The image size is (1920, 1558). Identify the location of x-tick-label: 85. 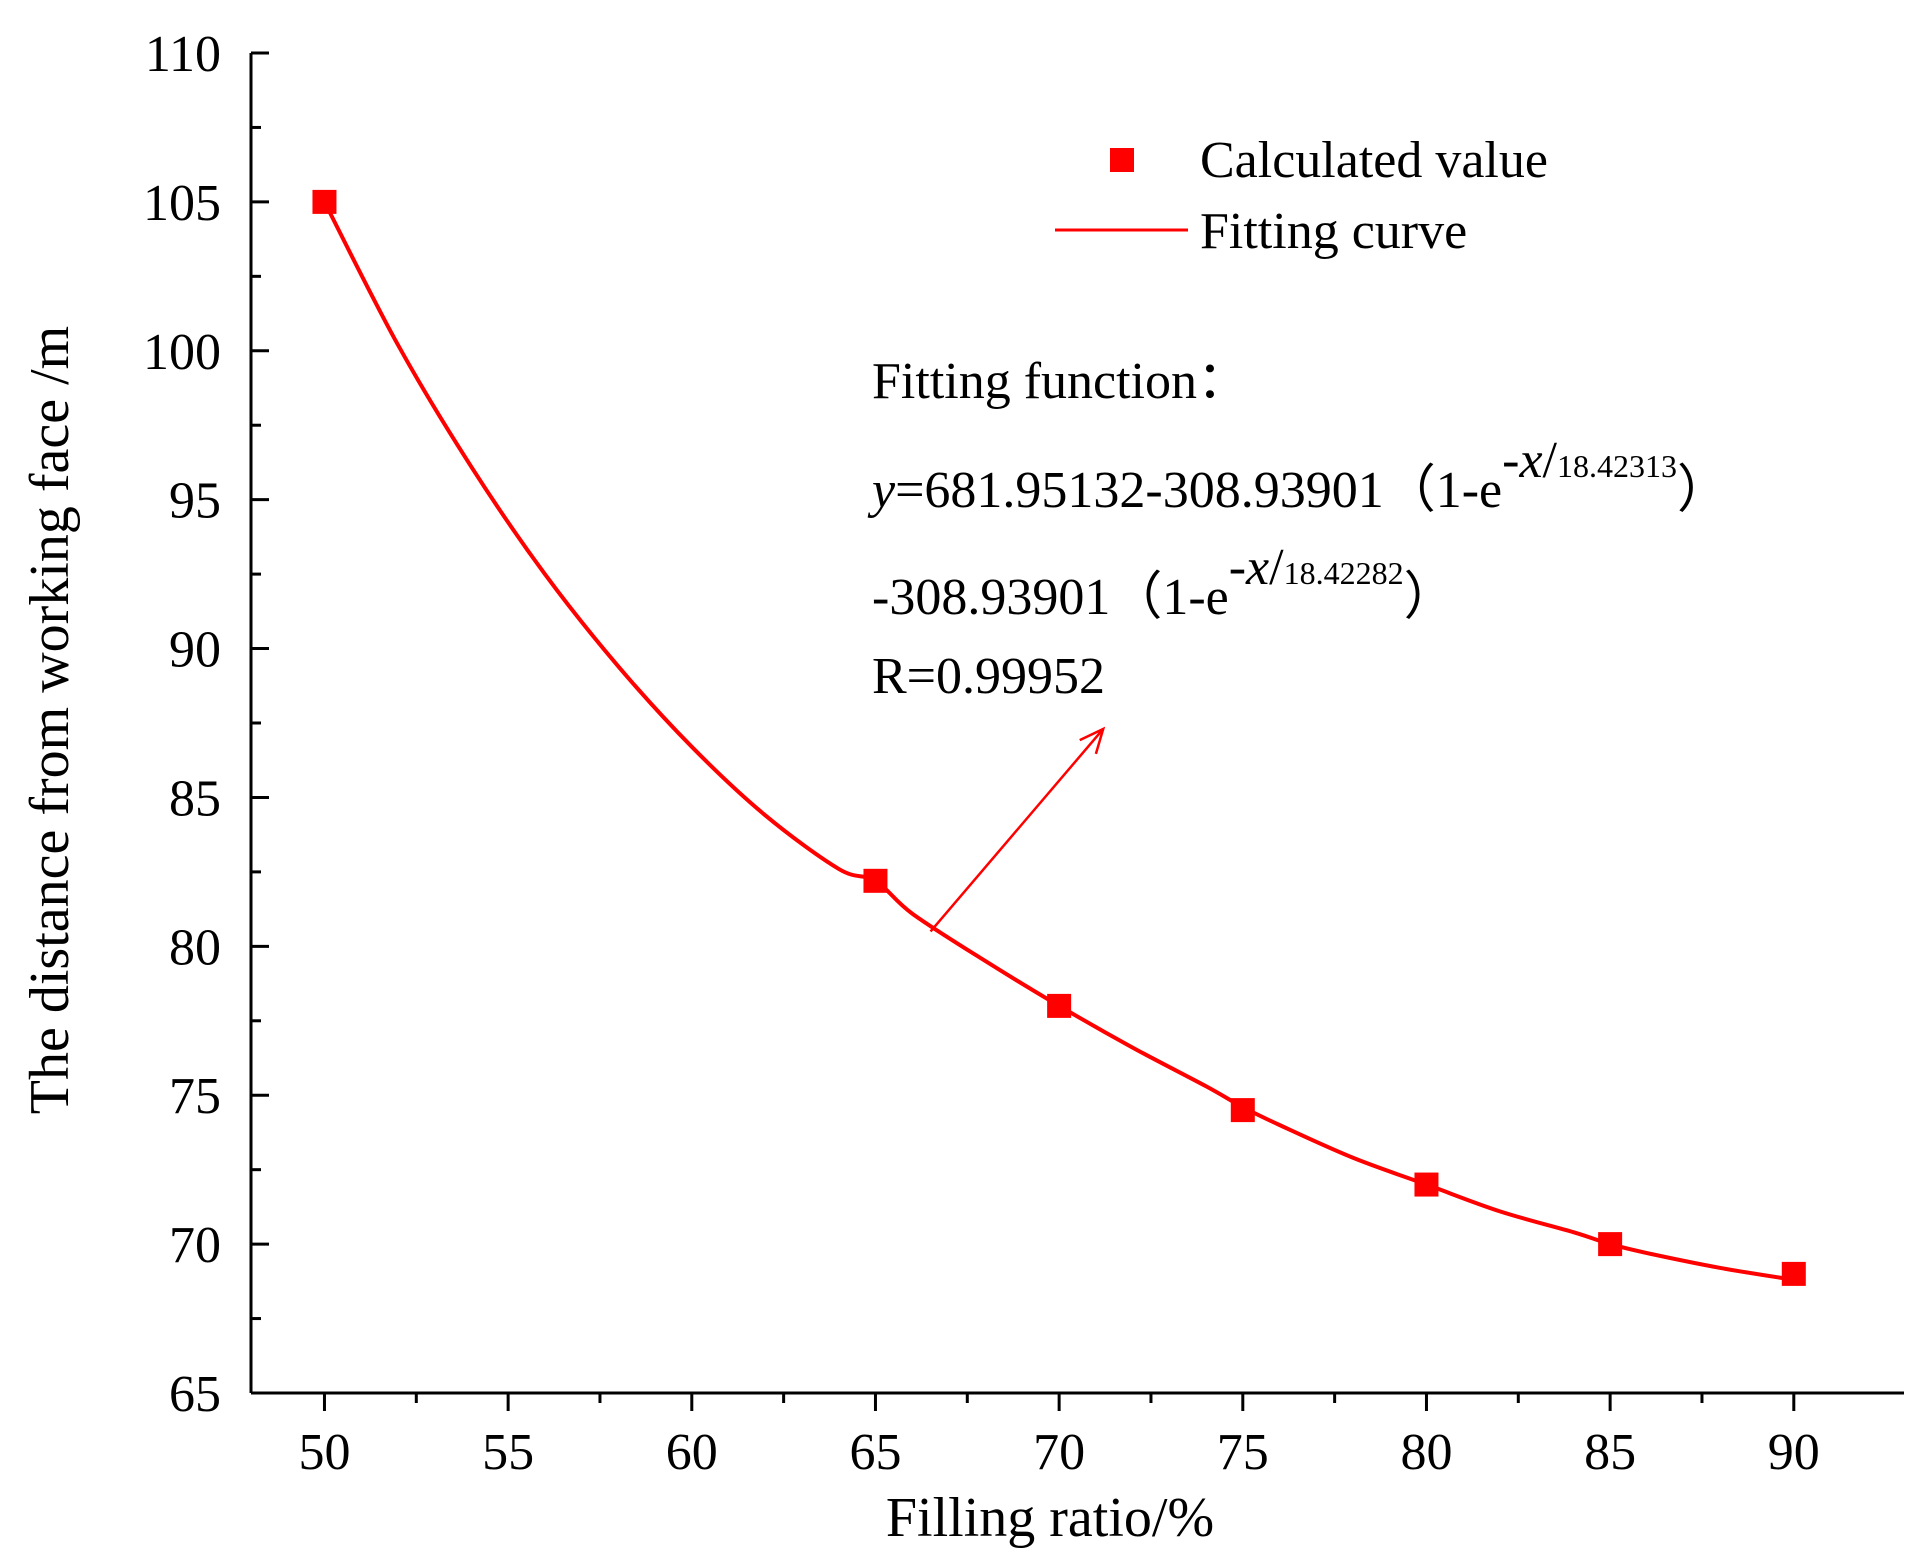
(1610, 1452).